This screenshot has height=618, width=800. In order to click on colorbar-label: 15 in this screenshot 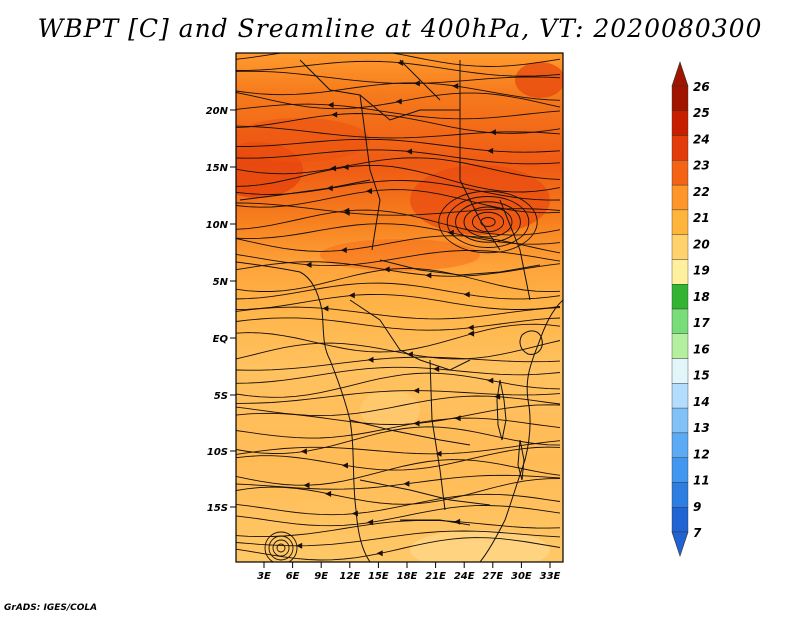, I will do `click(701, 376)`.